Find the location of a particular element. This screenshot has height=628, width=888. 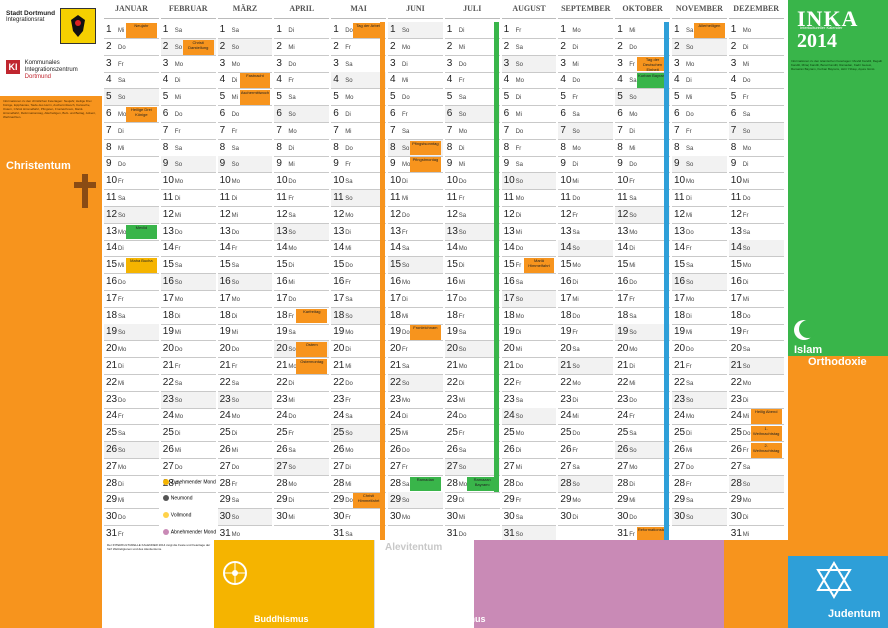

event-label: 2. Weihnachtstag is located at coordinates (766, 450).